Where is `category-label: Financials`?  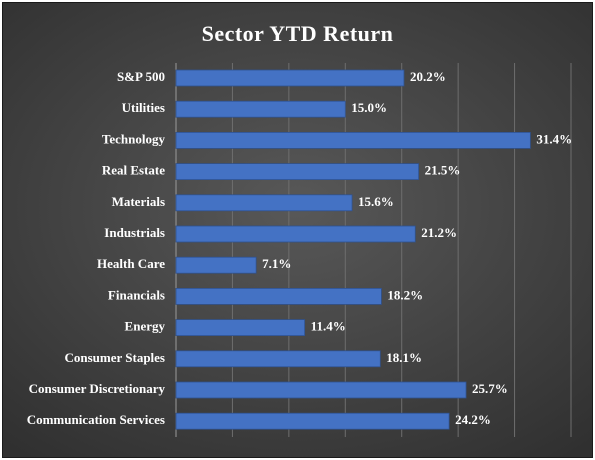 category-label: Financials is located at coordinates (136, 294).